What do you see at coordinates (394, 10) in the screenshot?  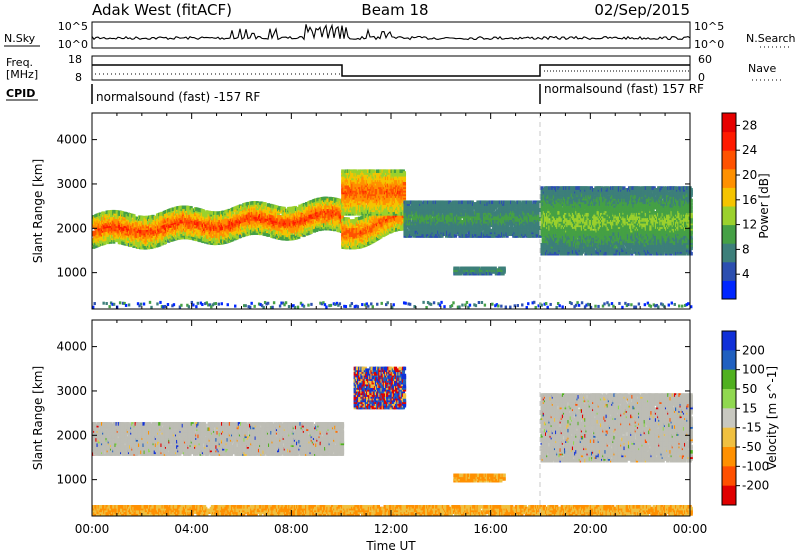 I see `beam-title: Beam 18` at bounding box center [394, 10].